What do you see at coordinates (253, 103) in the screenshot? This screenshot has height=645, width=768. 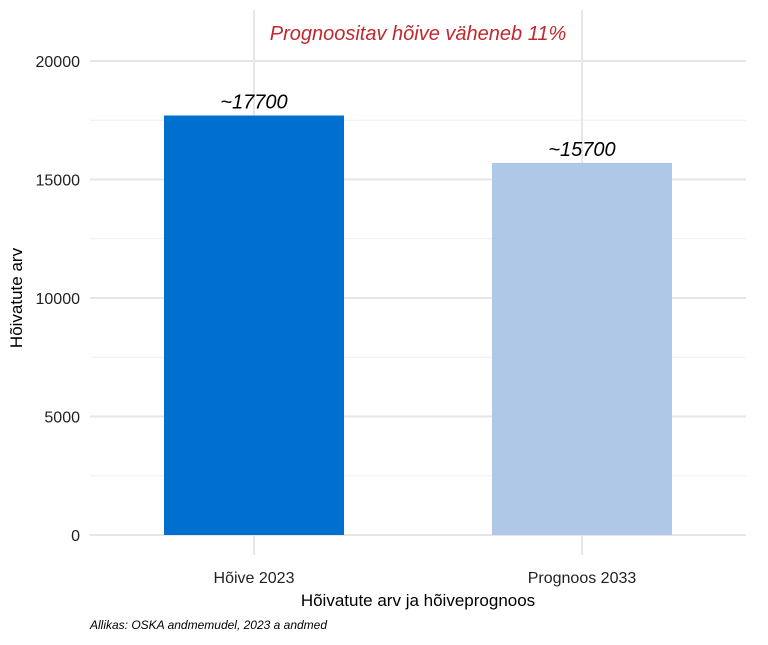 I see `bar-value-label: ~17700` at bounding box center [253, 103].